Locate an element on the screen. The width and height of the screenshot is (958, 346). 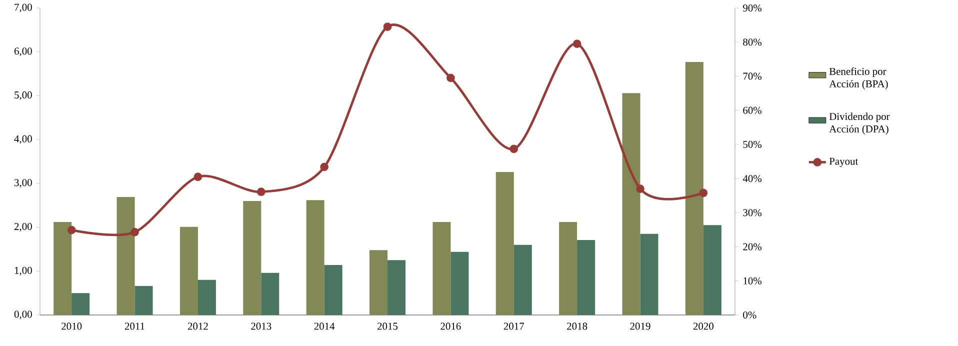
x-tick-label: 2010 is located at coordinates (72, 326).